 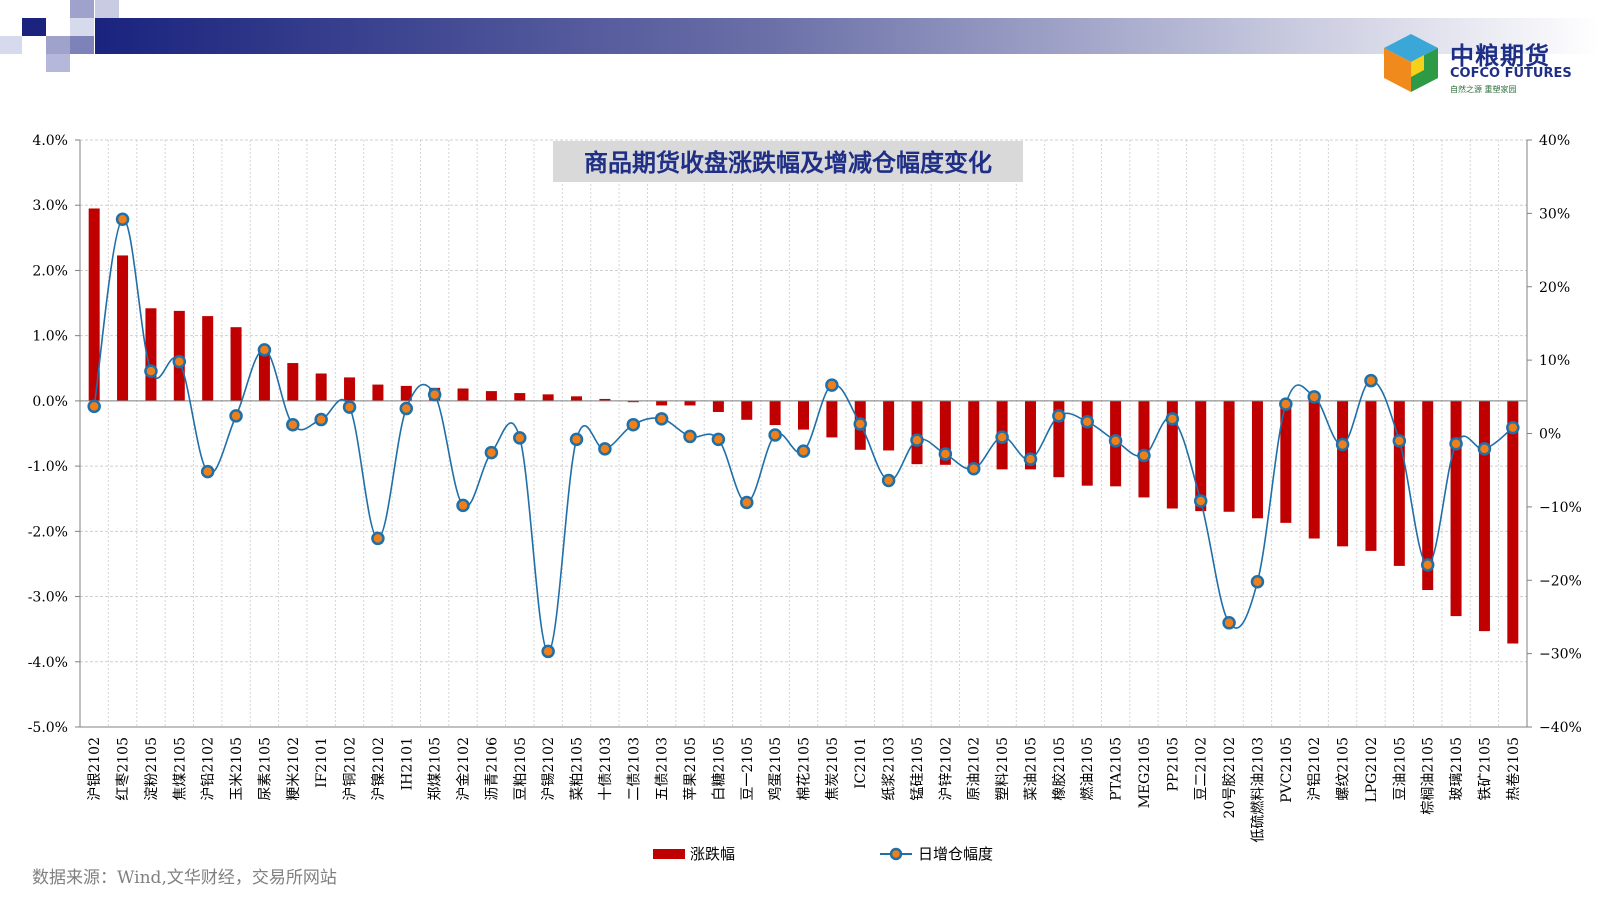 I want to click on category-label: 铁矿2105, so click(x=1485, y=769).